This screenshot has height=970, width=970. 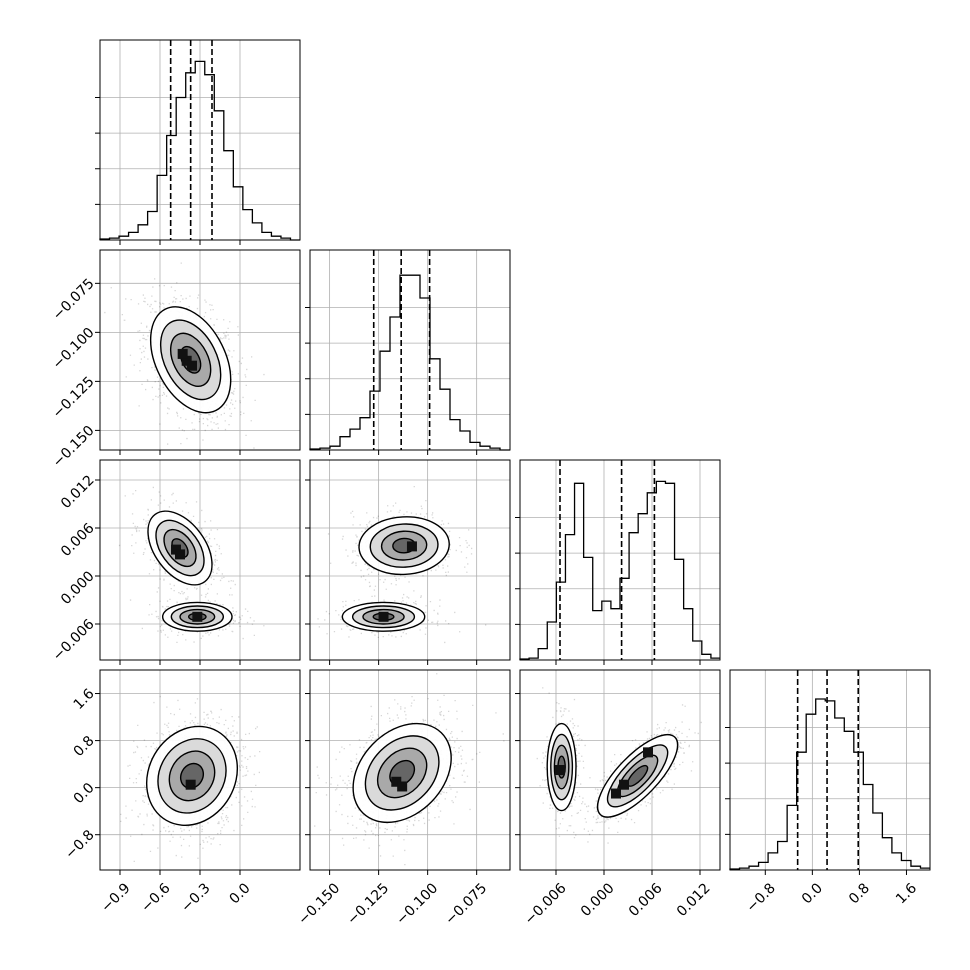 What do you see at coordinates (78, 540) in the screenshot?
I see `y-tick-label: 0.006` at bounding box center [78, 540].